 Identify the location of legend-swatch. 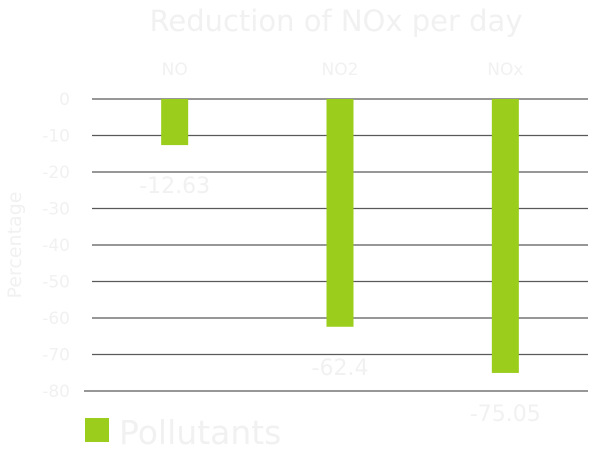
(97, 430).